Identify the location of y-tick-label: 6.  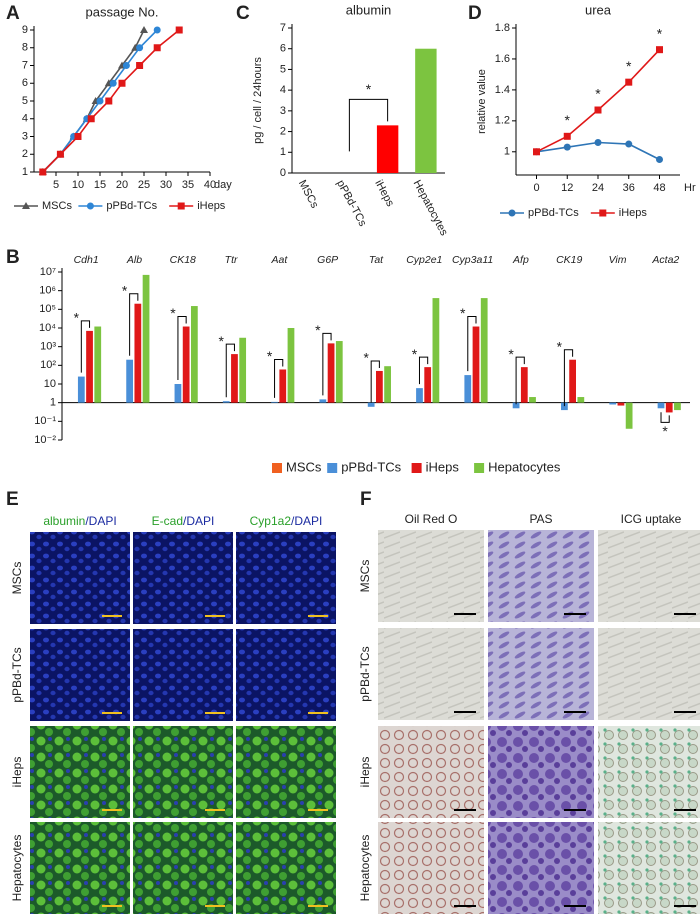
(25, 83).